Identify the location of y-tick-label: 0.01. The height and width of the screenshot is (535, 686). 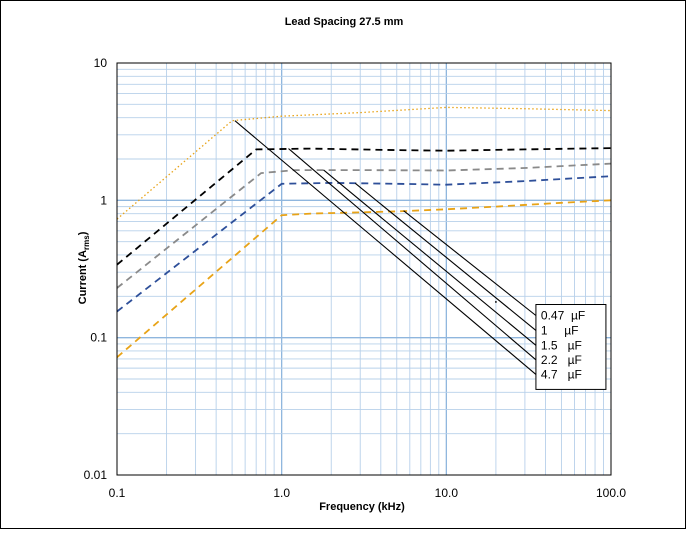
(96, 475).